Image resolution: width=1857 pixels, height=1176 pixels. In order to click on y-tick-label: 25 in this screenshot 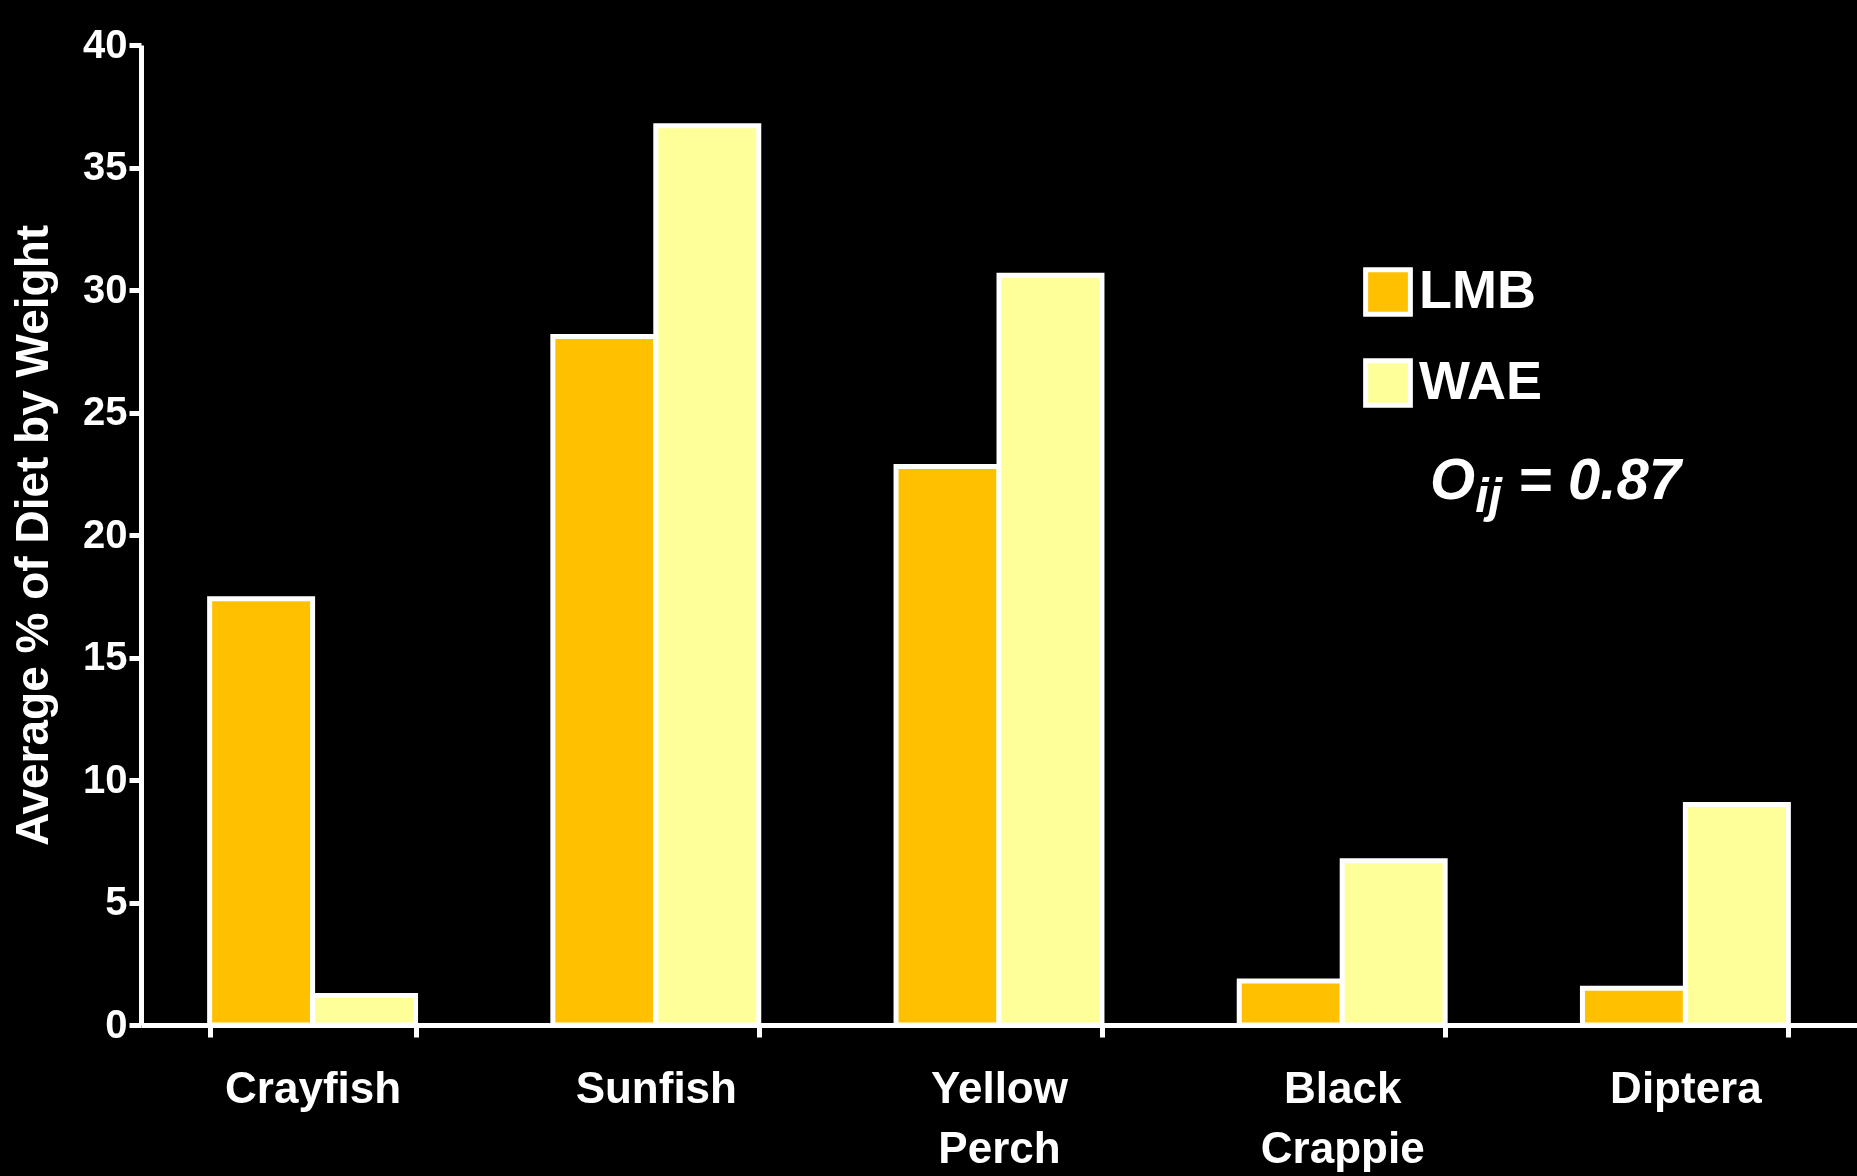, I will do `click(105, 411)`.